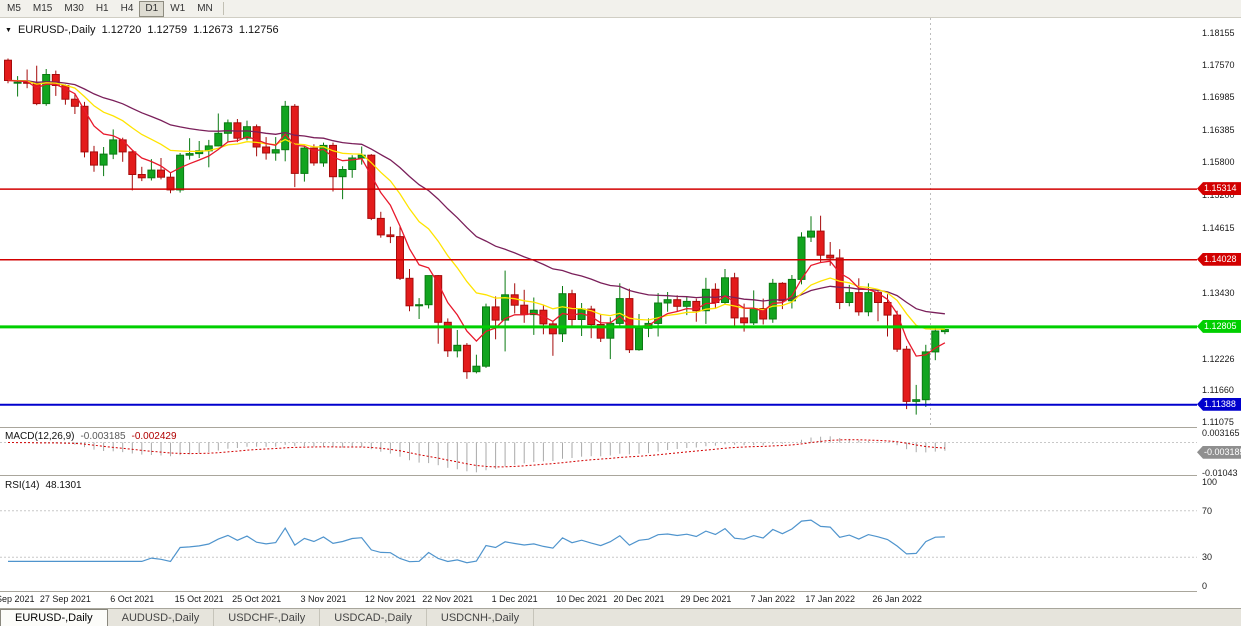  I want to click on rsi-axis-tick: 30, so click(1207, 557).